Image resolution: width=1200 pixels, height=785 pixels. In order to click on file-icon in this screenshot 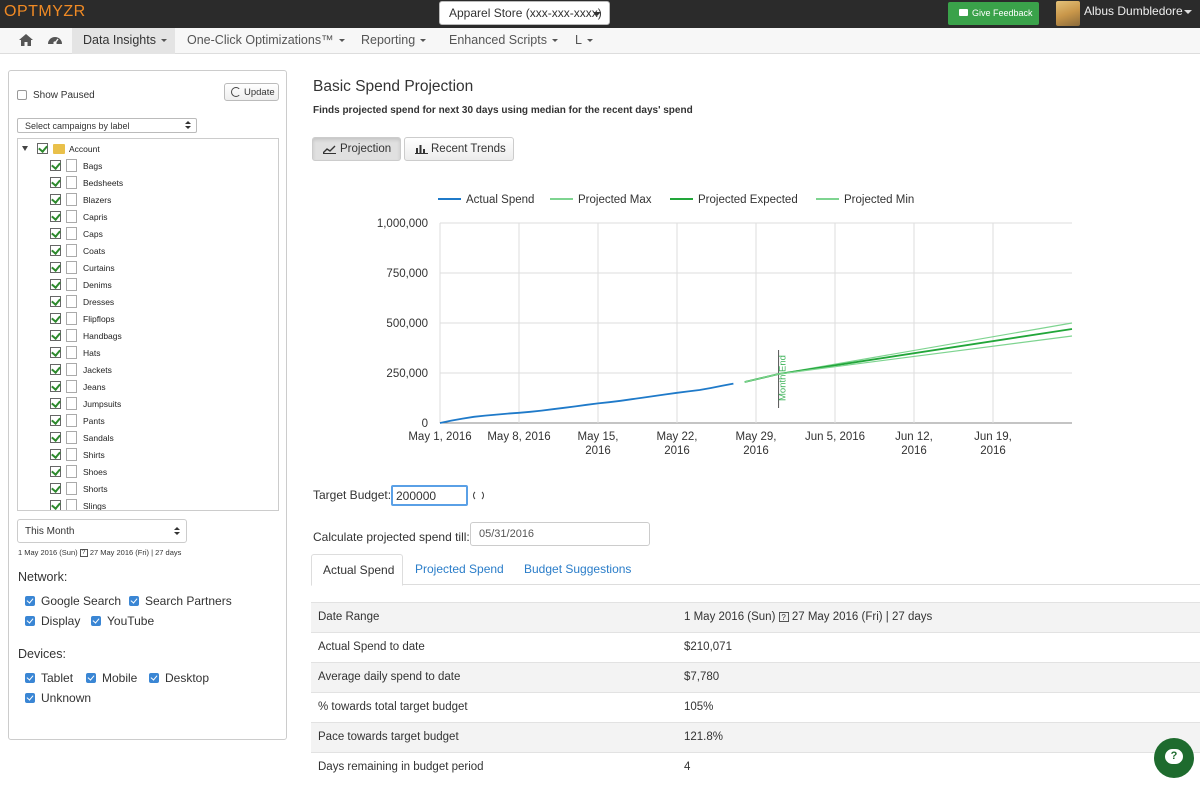, I will do `click(71, 165)`.